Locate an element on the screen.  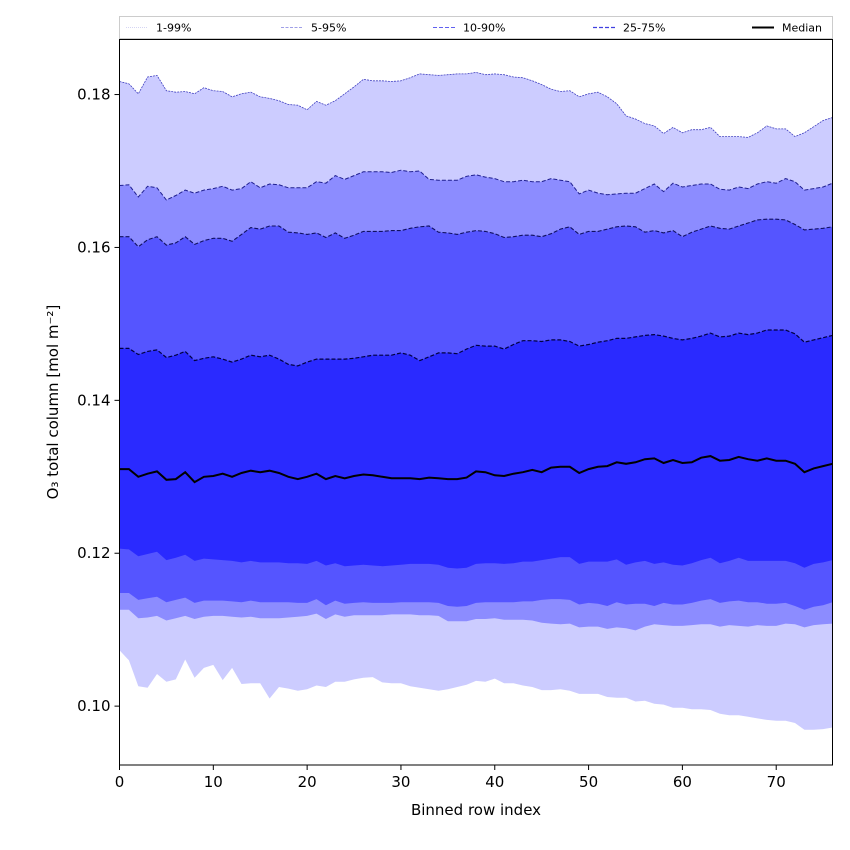
x-tick-label: 40 is located at coordinates (494, 782).